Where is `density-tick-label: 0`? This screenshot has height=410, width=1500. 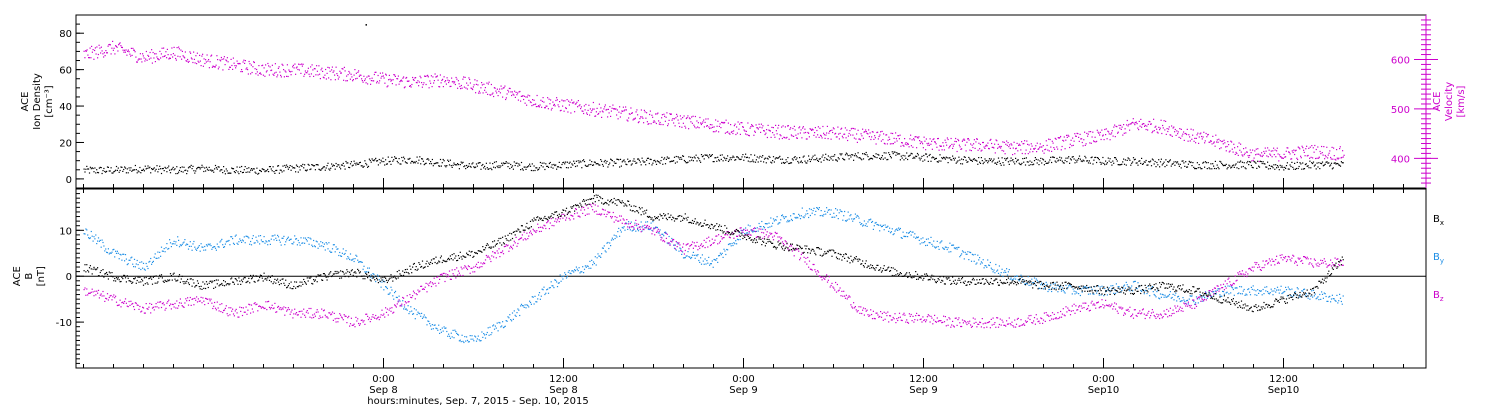
density-tick-label: 0 is located at coordinates (69, 180).